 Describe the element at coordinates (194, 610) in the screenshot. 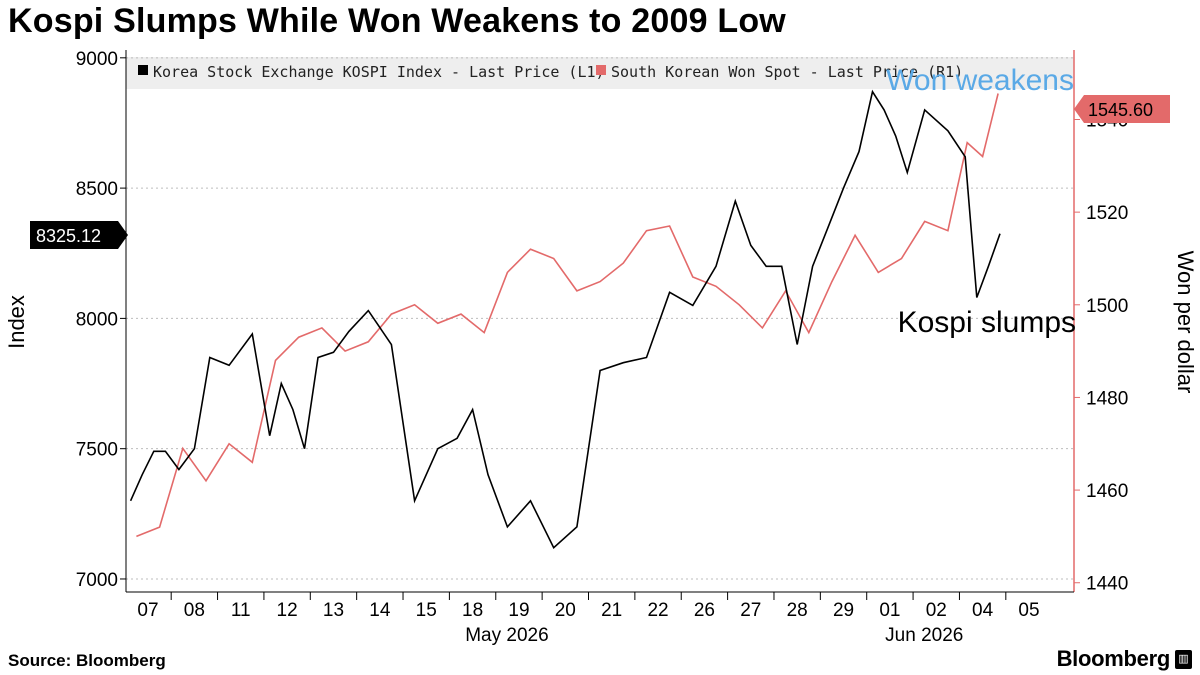

I see `x-tick-label: 08` at that location.